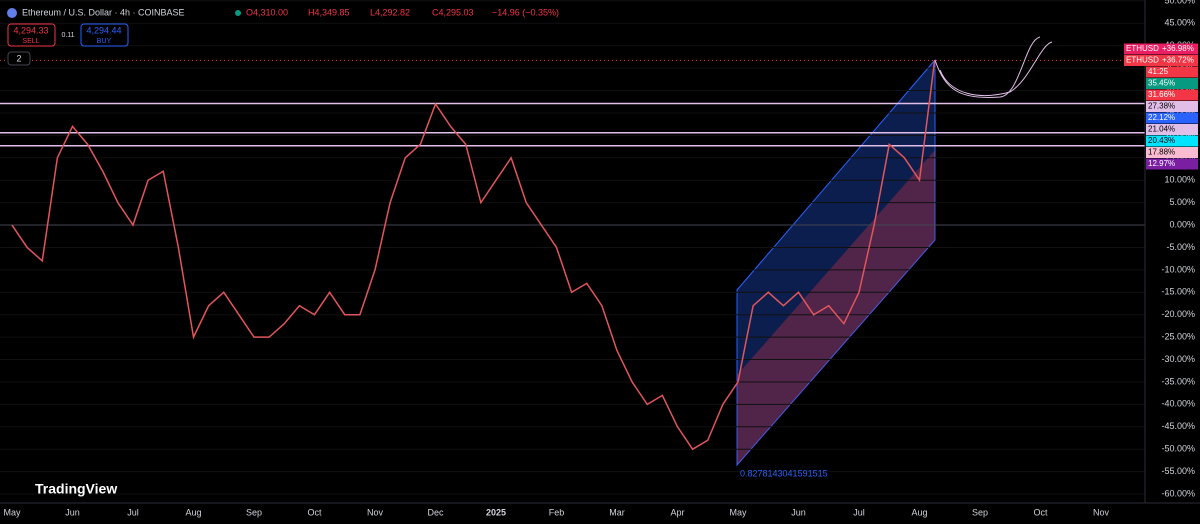  Describe the element at coordinates (267, 12) in the screenshot. I see `ohlc: O4,310.00` at that location.